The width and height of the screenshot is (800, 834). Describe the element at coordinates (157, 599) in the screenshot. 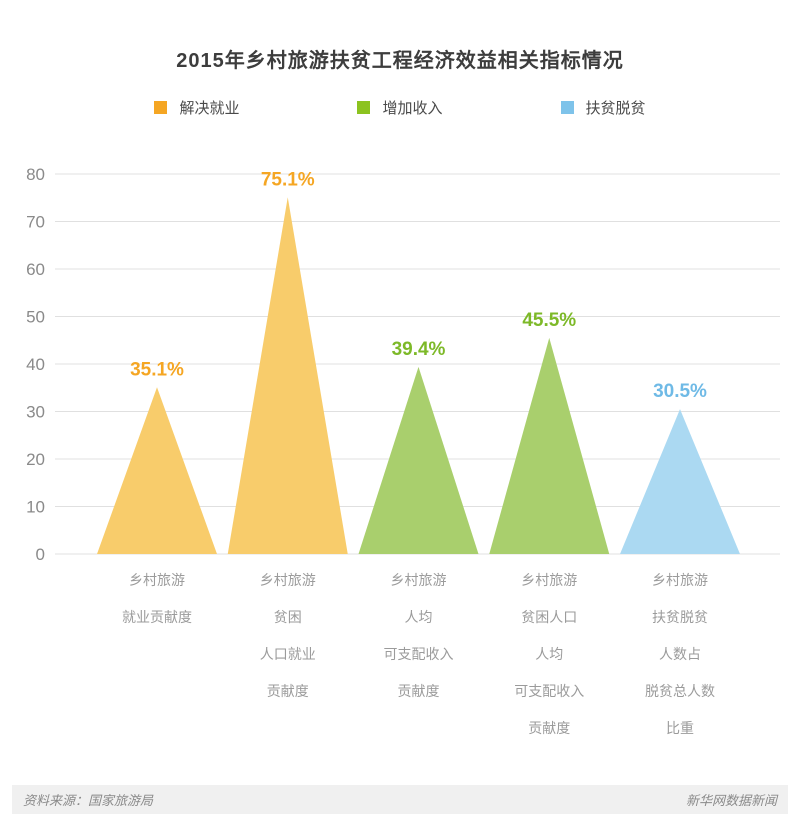

I see `category-label: 乡村旅游 就业贡献度` at that location.